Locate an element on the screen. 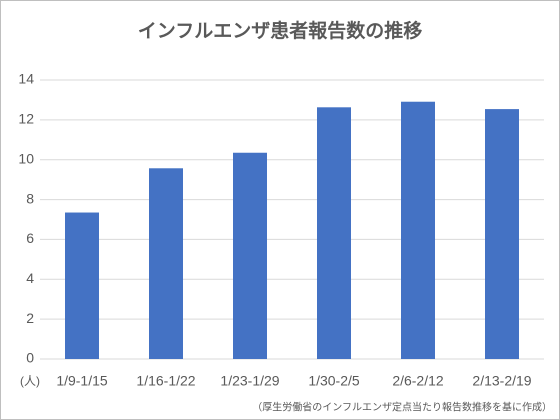  y-tick-label: 14 is located at coordinates (26, 79).